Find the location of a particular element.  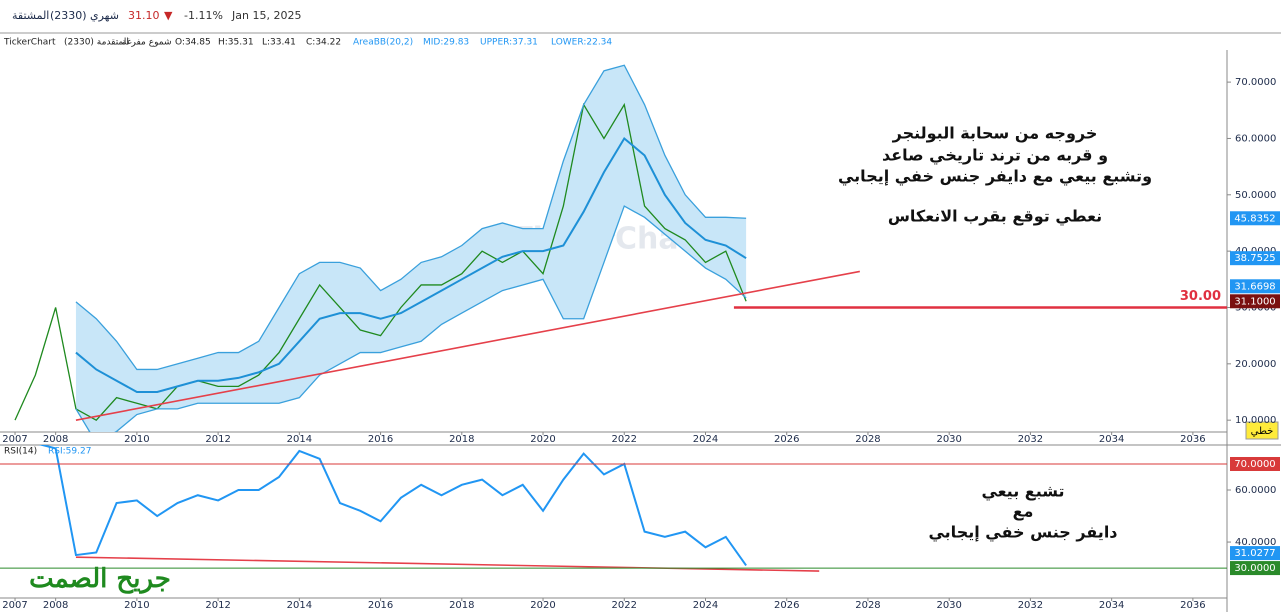

y-tick-label: 70.0000 is located at coordinates (1255, 82).